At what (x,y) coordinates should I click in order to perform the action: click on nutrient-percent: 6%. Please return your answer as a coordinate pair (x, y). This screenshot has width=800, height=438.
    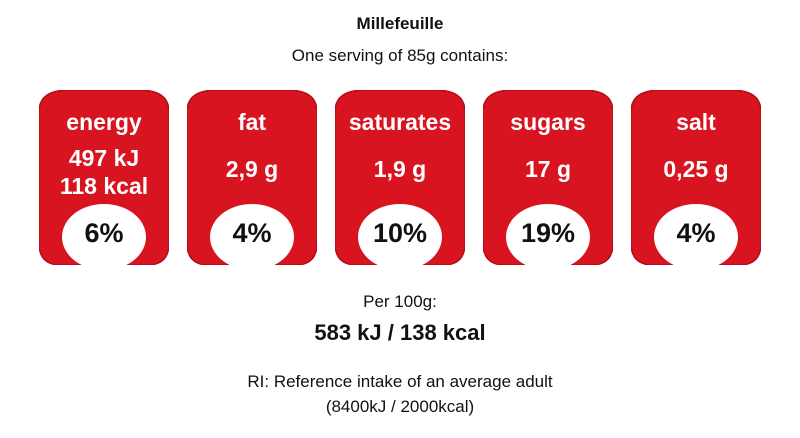
    Looking at the image, I should click on (104, 233).